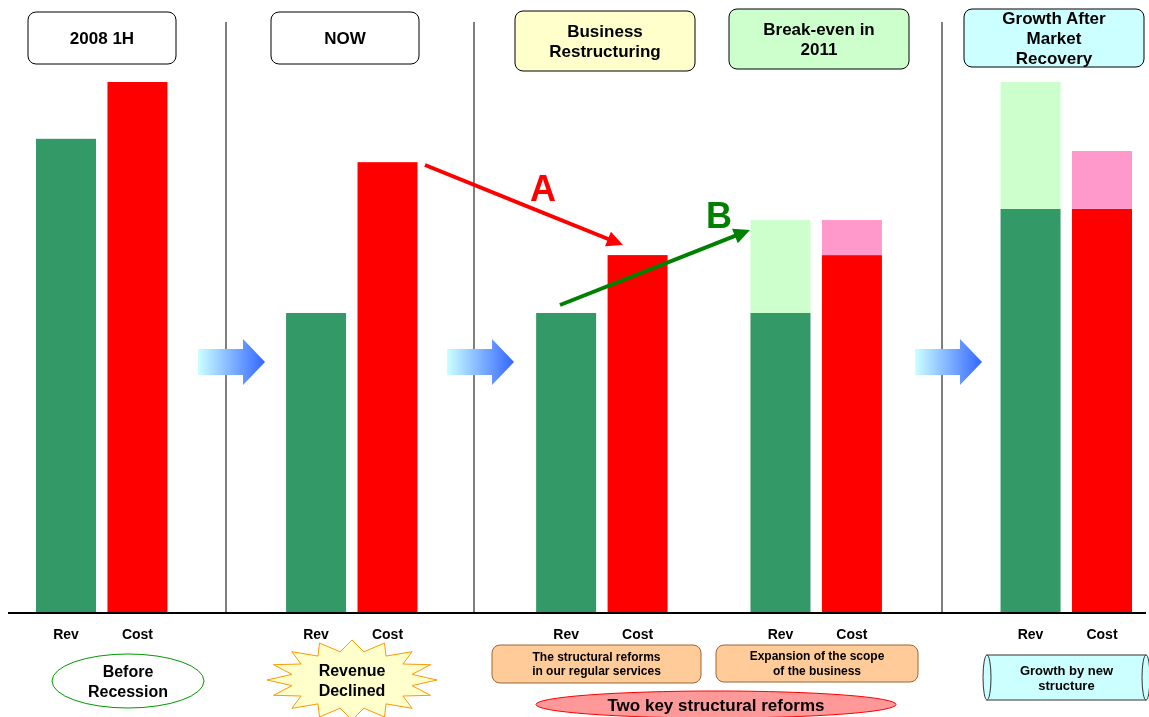 The width and height of the screenshot is (1149, 717). I want to click on text: Before Recession, so click(128, 681).